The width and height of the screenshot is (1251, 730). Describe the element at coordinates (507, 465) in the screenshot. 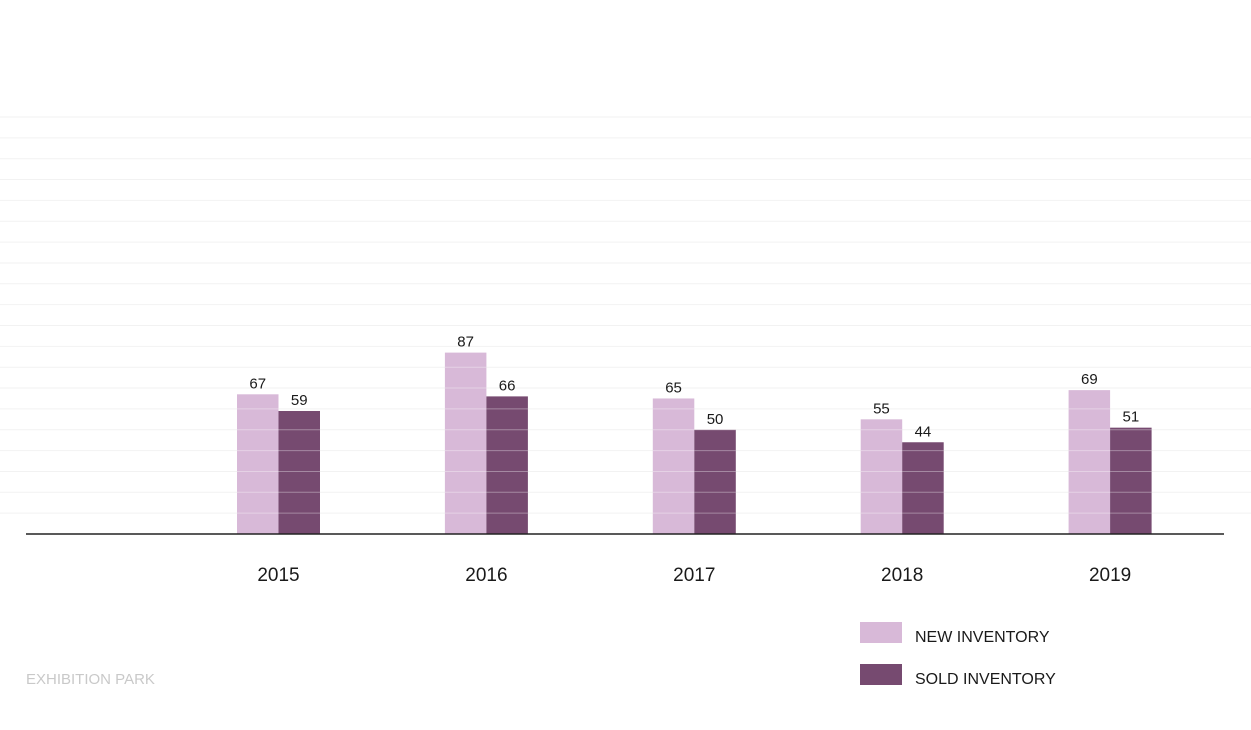

I see `bar-sold-inventory-2016` at that location.